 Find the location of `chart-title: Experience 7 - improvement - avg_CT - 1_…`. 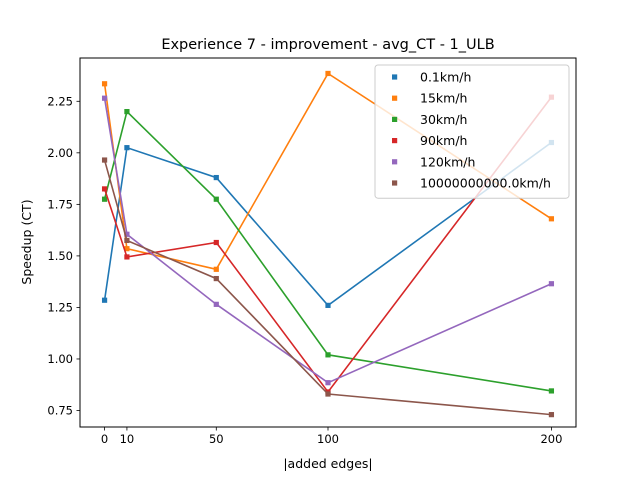

chart-title: Experience 7 - improvement - avg_CT - 1_… is located at coordinates (327, 45).